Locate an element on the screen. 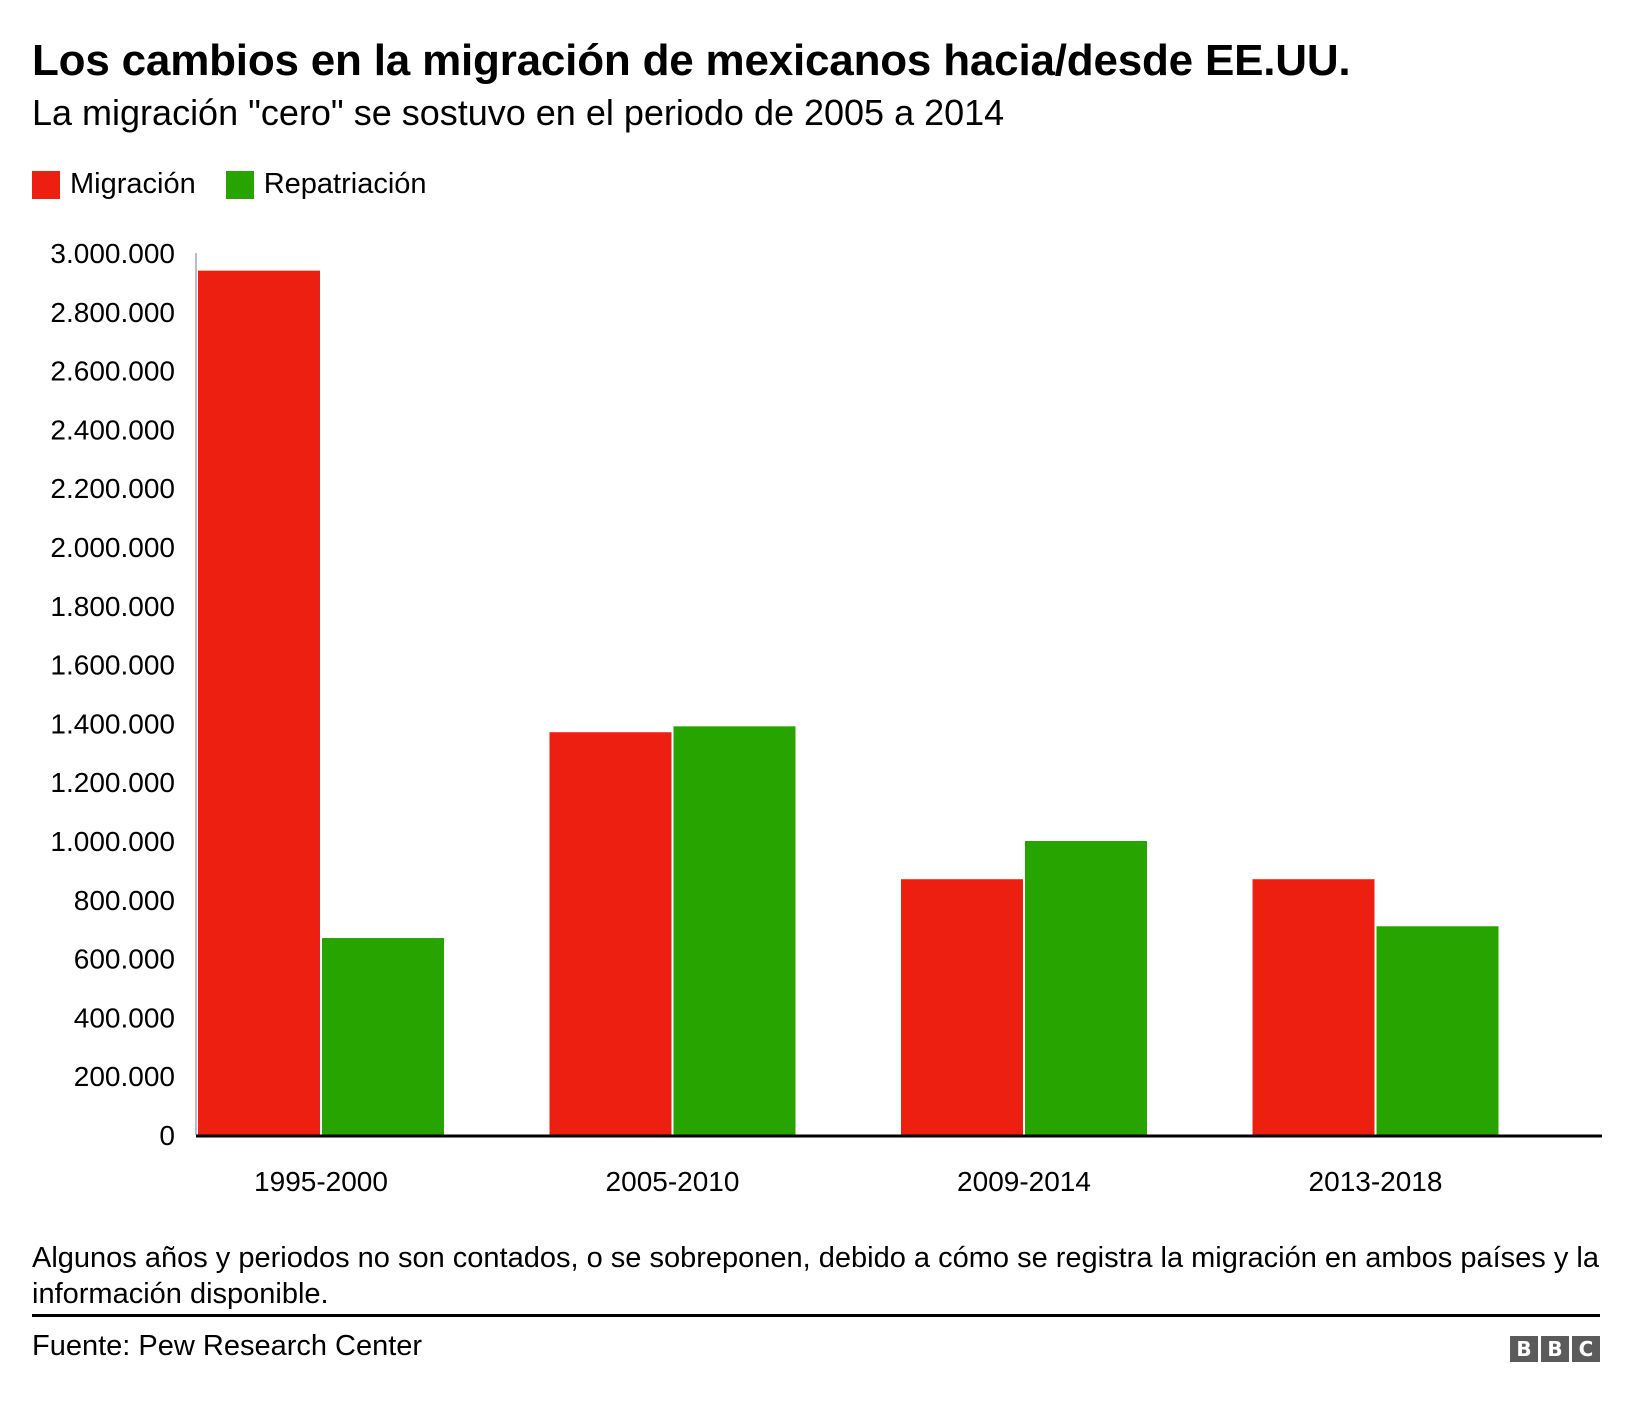  x-axis-ticks: 1995-2000 2005-2010 2009-2014 2013-2018 is located at coordinates (848, 1181).